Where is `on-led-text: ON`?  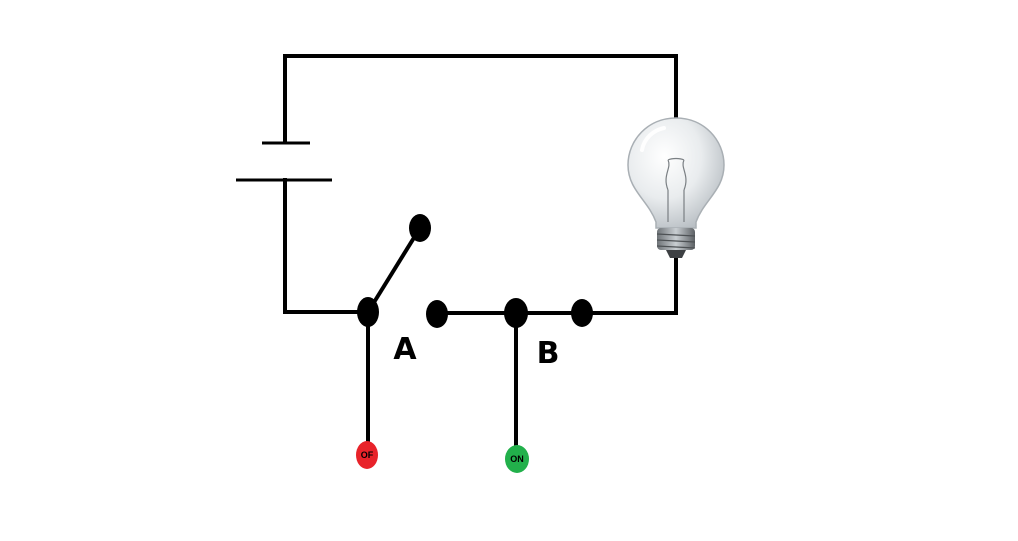 on-led-text: ON is located at coordinates (517, 459).